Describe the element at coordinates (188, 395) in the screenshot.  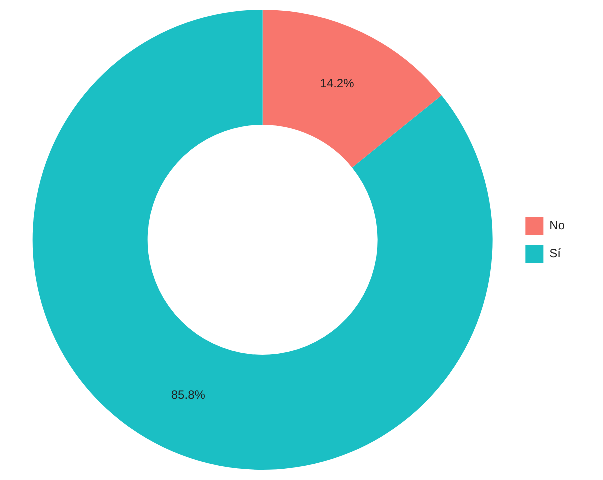
I see `data-label: 85.8%` at that location.